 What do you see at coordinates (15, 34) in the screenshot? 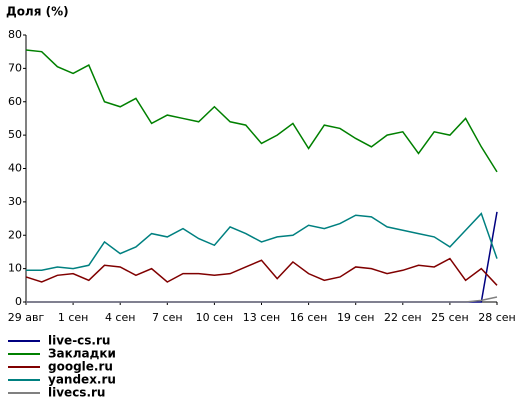
I see `y-tick-label: 80` at bounding box center [15, 34].